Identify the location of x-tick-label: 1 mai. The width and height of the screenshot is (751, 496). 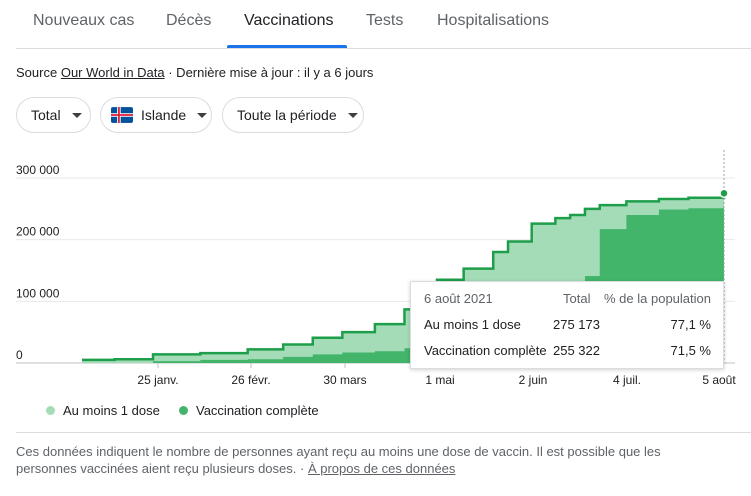
(439, 380).